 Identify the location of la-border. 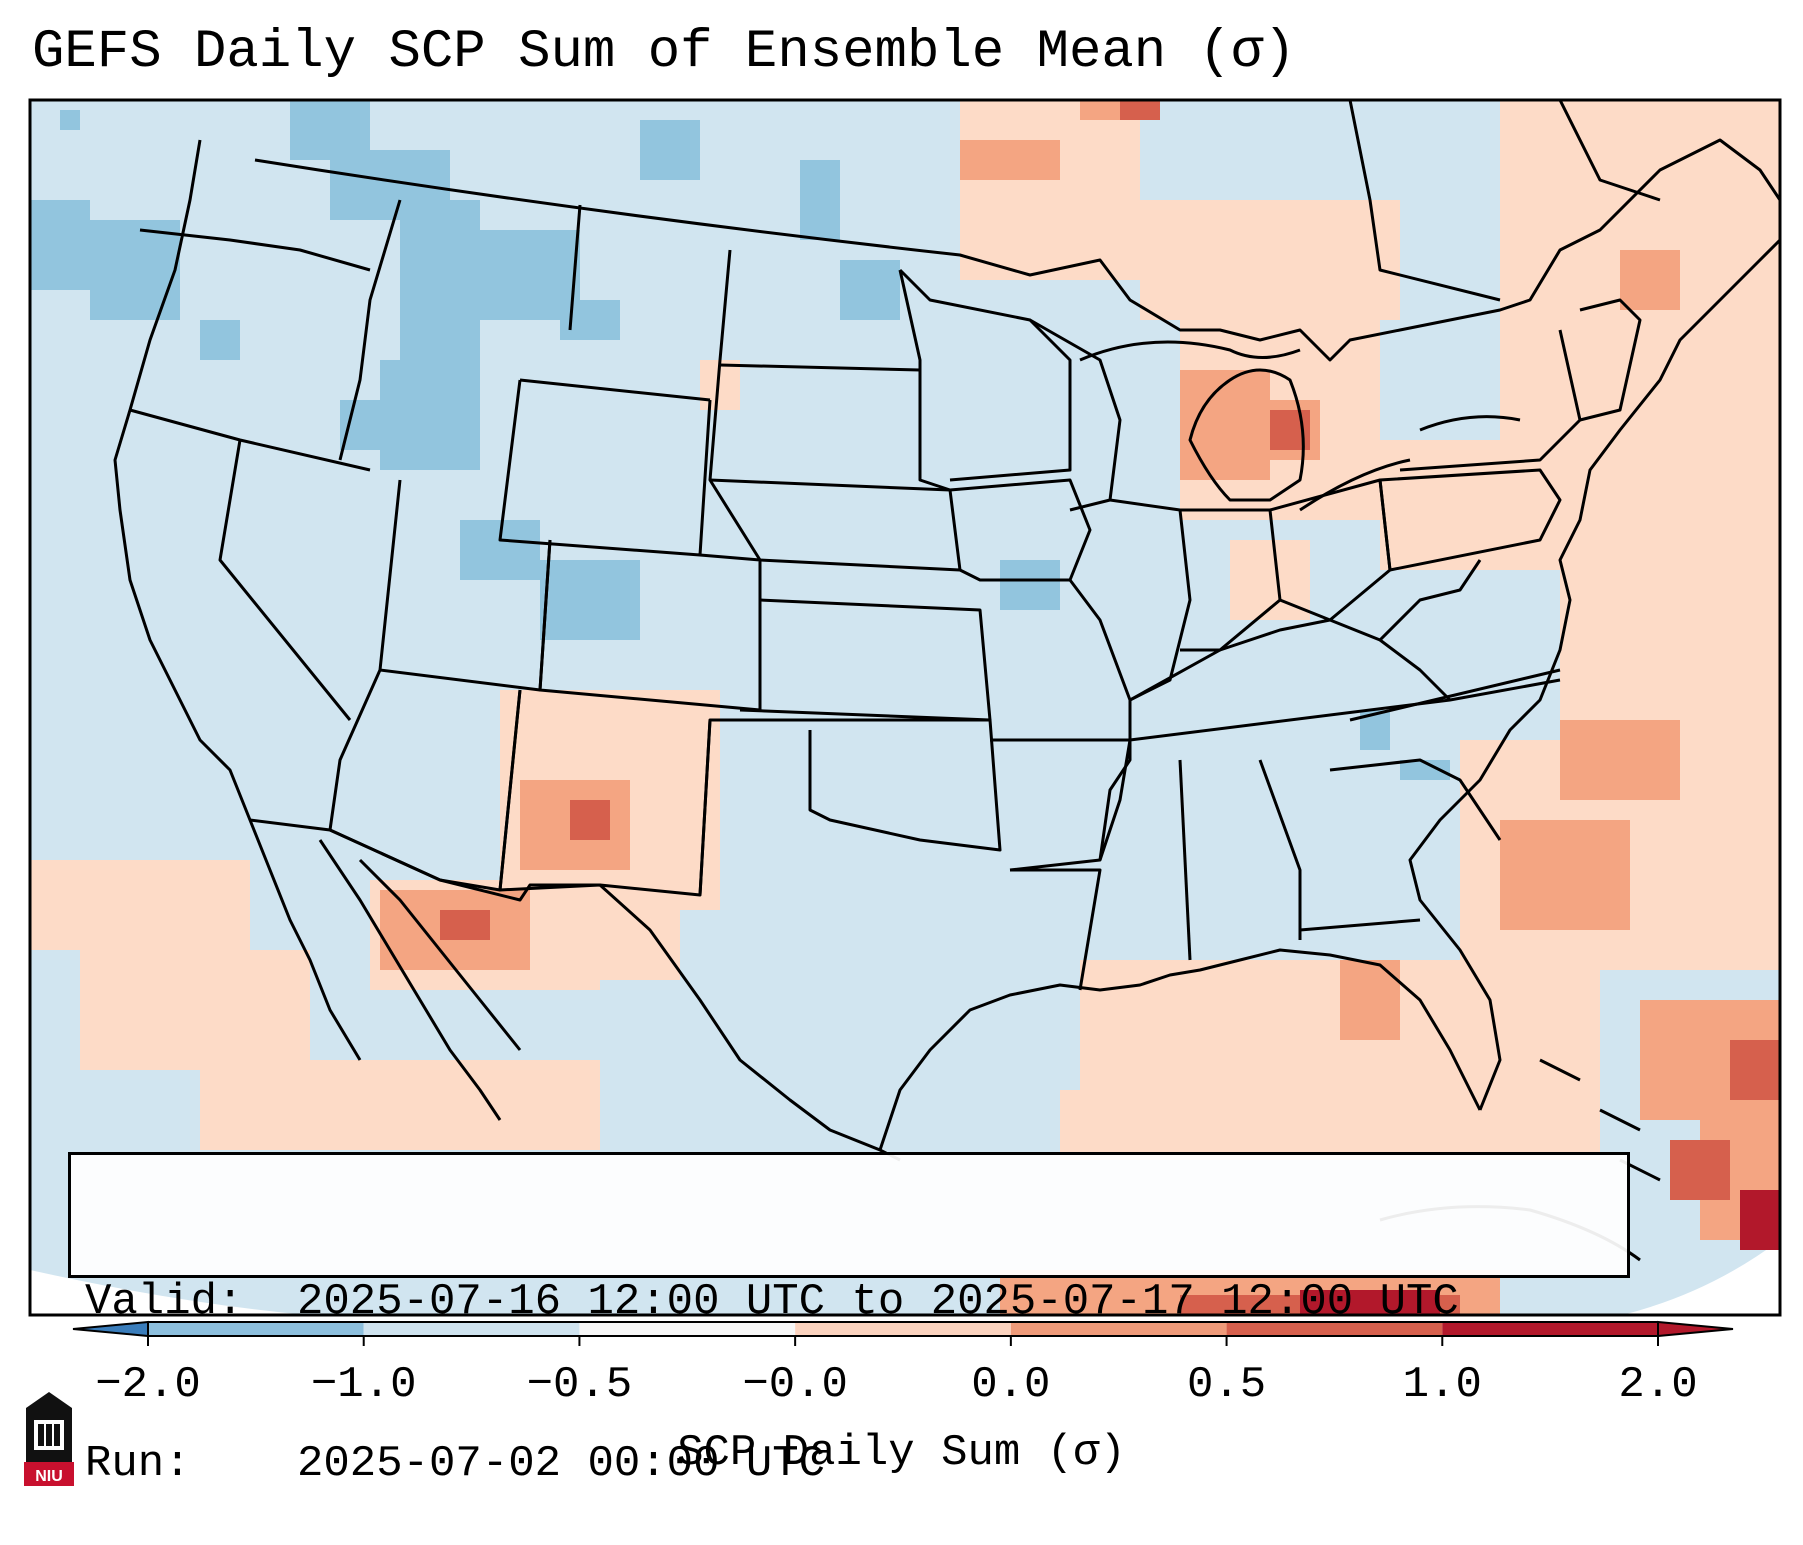
(1056, 929).